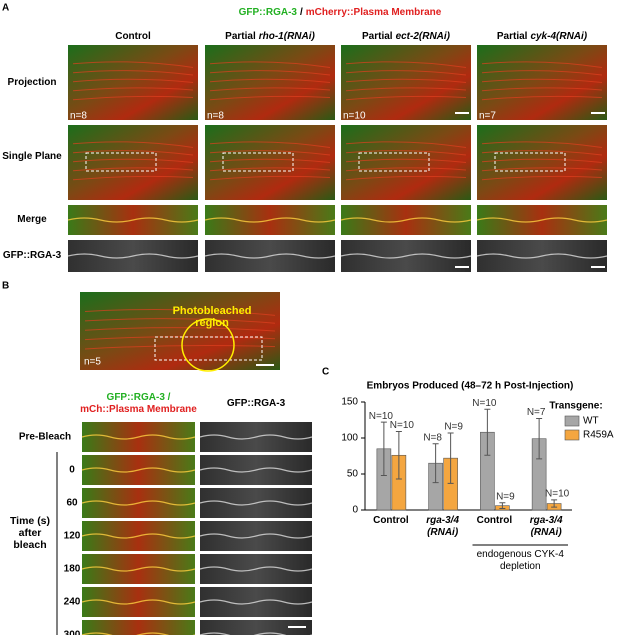  I want to click on y-tick-label: 50, so click(353, 474).